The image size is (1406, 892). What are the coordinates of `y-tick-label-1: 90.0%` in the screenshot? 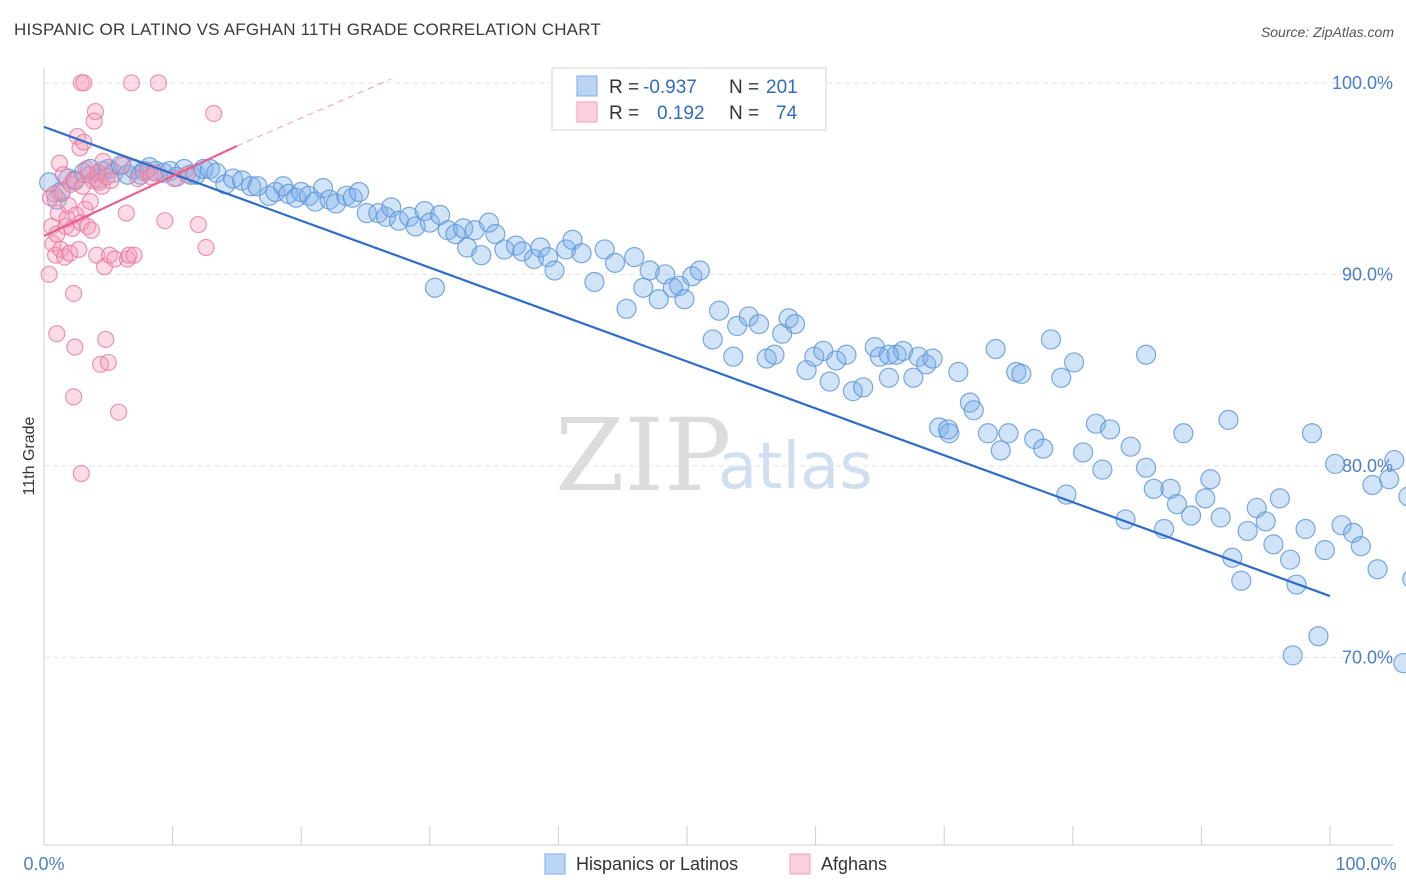 It's located at (1367, 274).